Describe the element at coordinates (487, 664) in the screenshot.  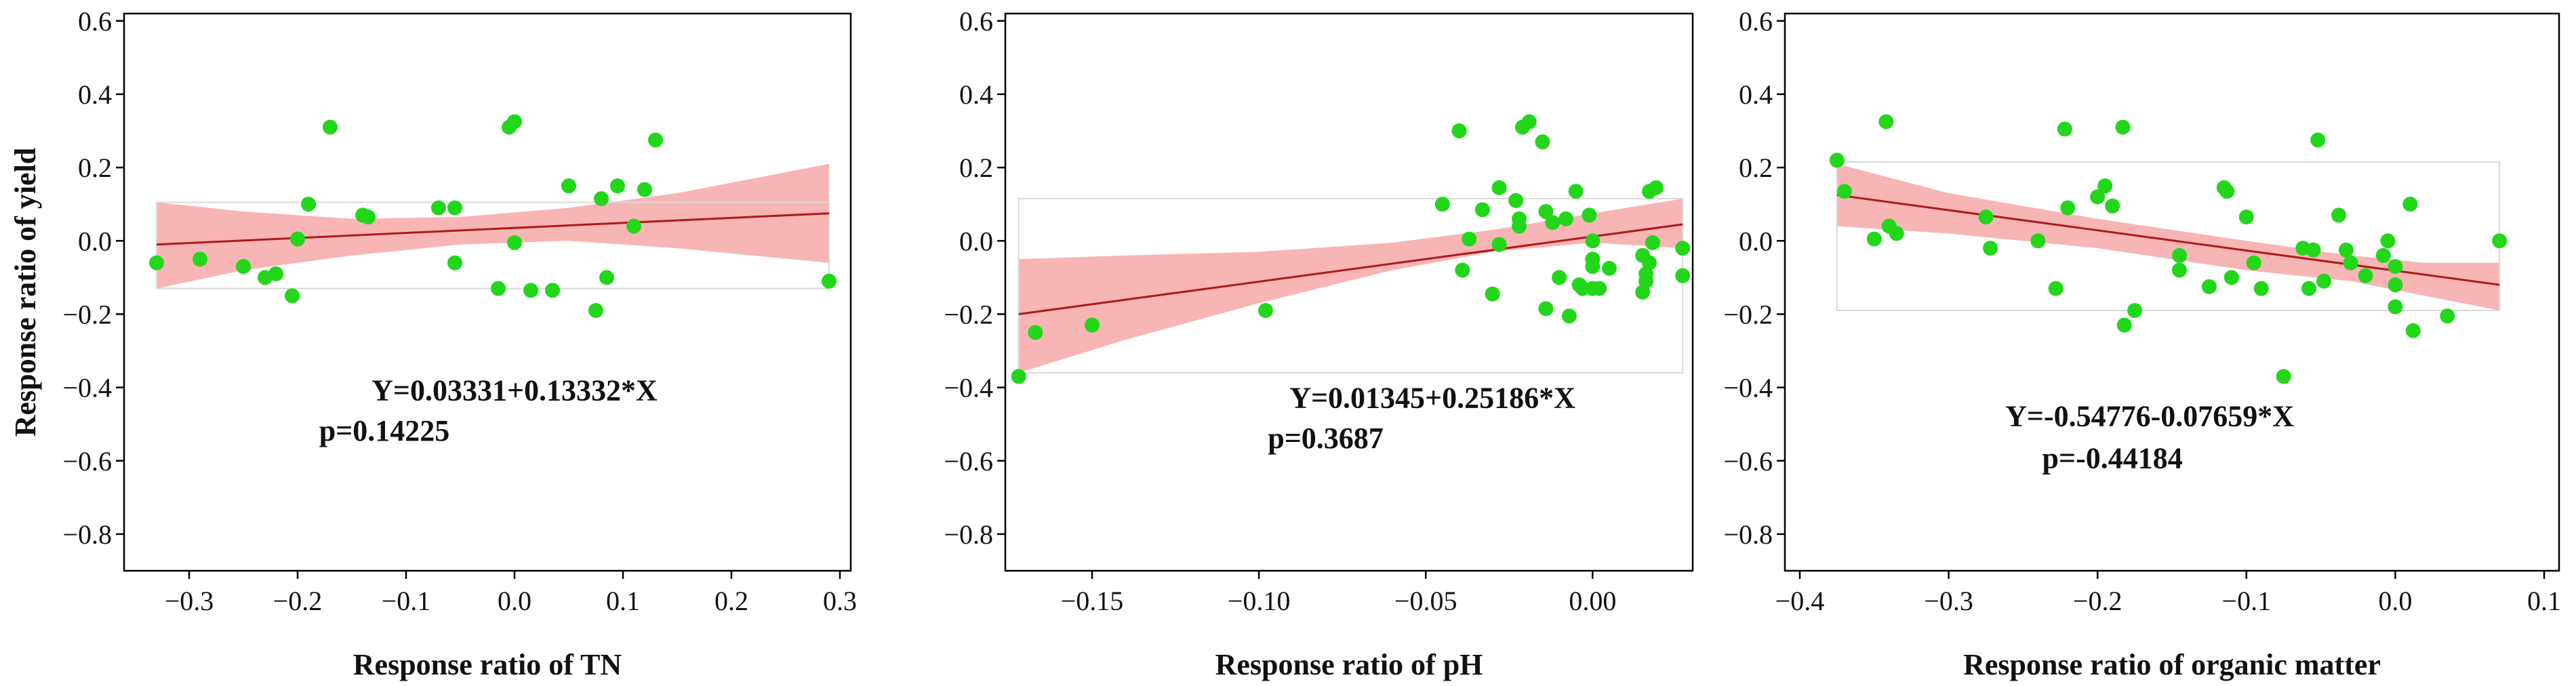
I see `x-axis-title: Response ratio of TN` at that location.